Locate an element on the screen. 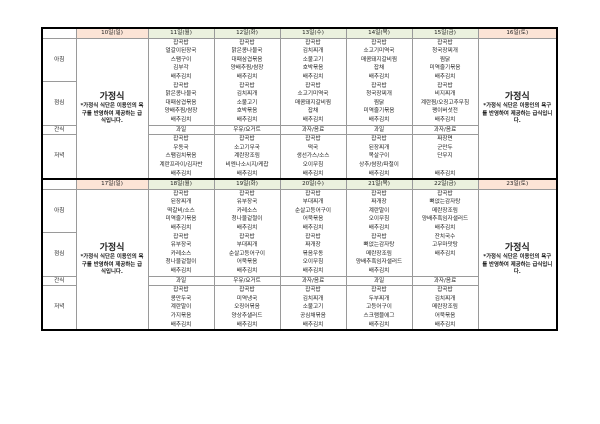 This screenshot has height=424, width=600. menu-item: 볶음우동 is located at coordinates (313, 254).